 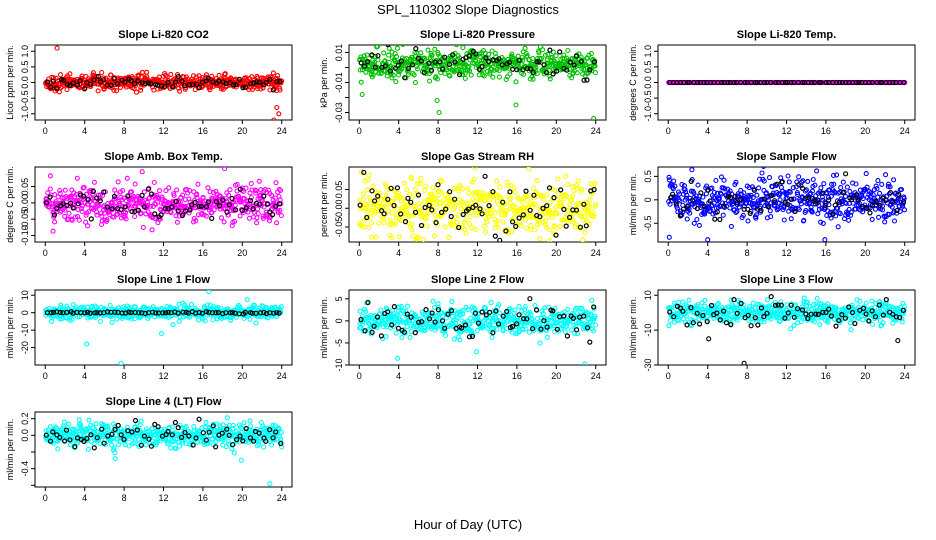 I want to click on x-tick-label: 16, so click(x=517, y=131).